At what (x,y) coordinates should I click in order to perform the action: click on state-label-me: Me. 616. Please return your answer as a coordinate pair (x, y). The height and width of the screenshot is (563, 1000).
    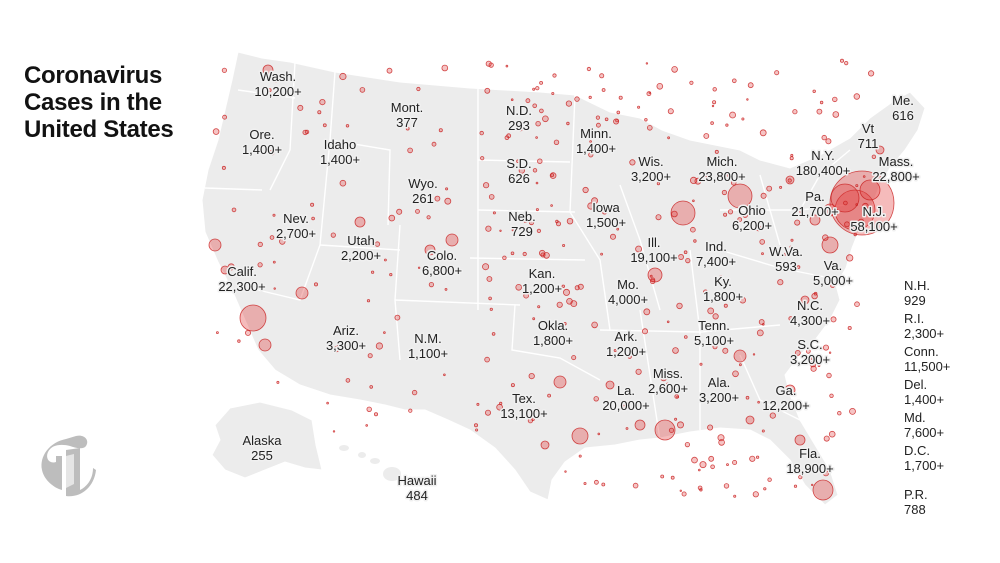
    Looking at the image, I should click on (903, 108).